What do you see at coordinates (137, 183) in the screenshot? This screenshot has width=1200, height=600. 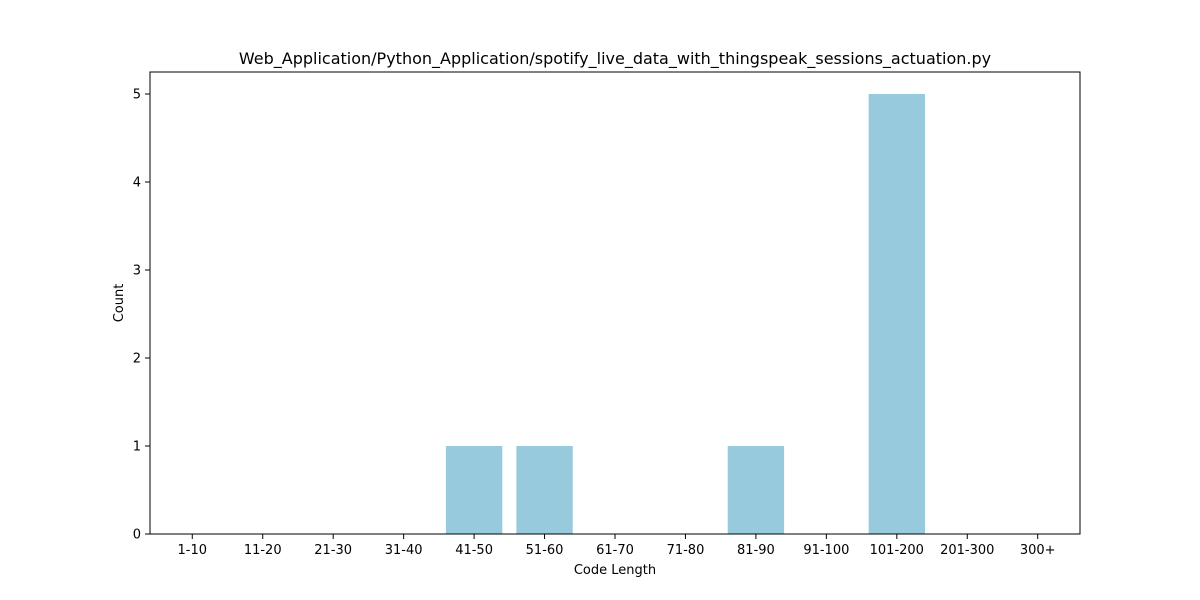 I see `y-tick-label: 4` at bounding box center [137, 183].